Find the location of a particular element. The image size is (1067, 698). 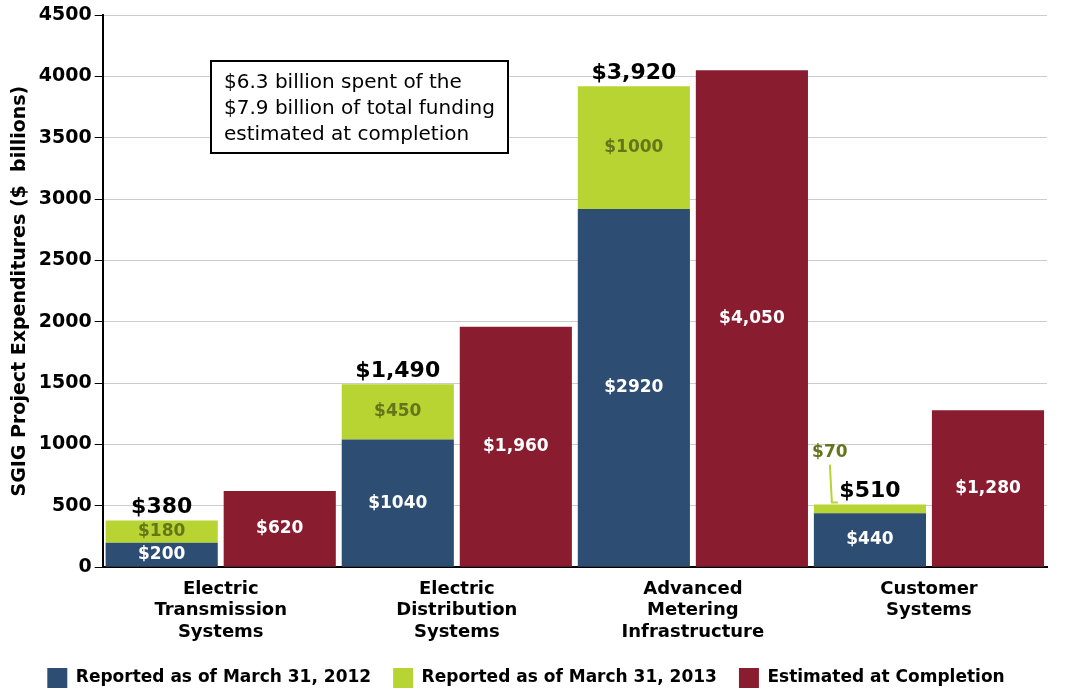

y-tick-label: 2000 is located at coordinates (65, 319).